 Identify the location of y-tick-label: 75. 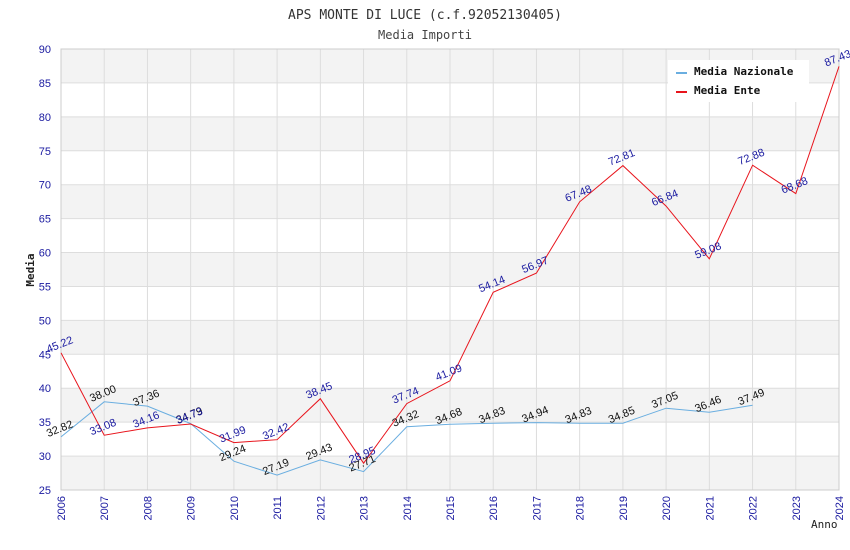
(45, 152).